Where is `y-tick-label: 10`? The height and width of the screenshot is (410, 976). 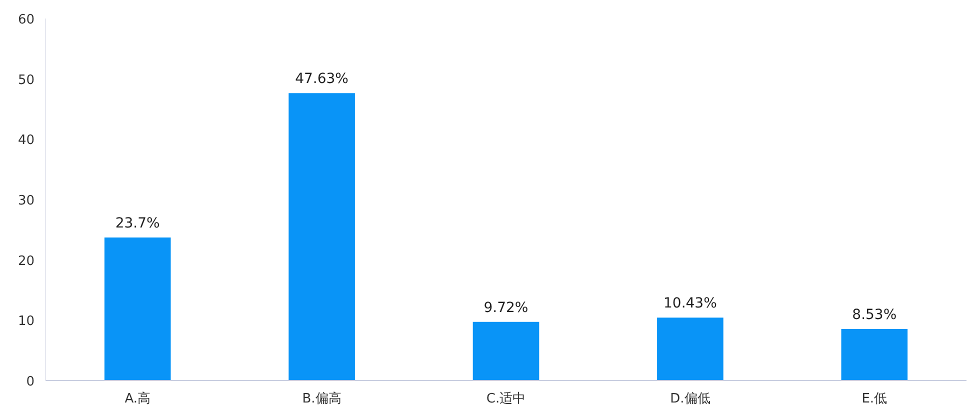 y-tick-label: 10 is located at coordinates (26, 322).